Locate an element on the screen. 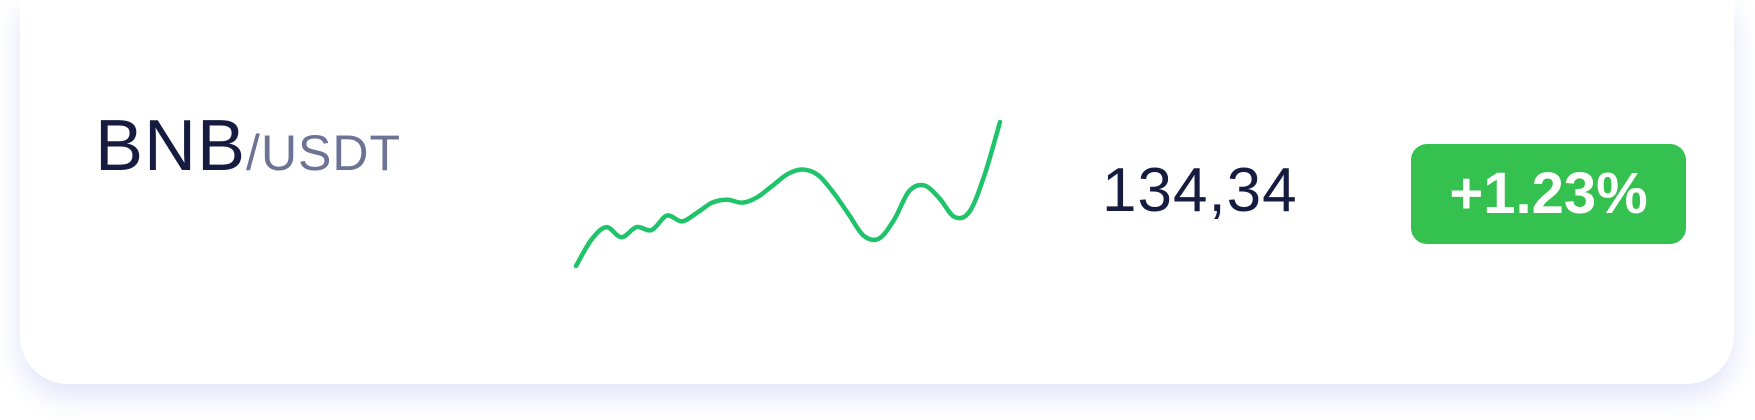 The height and width of the screenshot is (420, 1755). base-asset: BNB is located at coordinates (171, 146).